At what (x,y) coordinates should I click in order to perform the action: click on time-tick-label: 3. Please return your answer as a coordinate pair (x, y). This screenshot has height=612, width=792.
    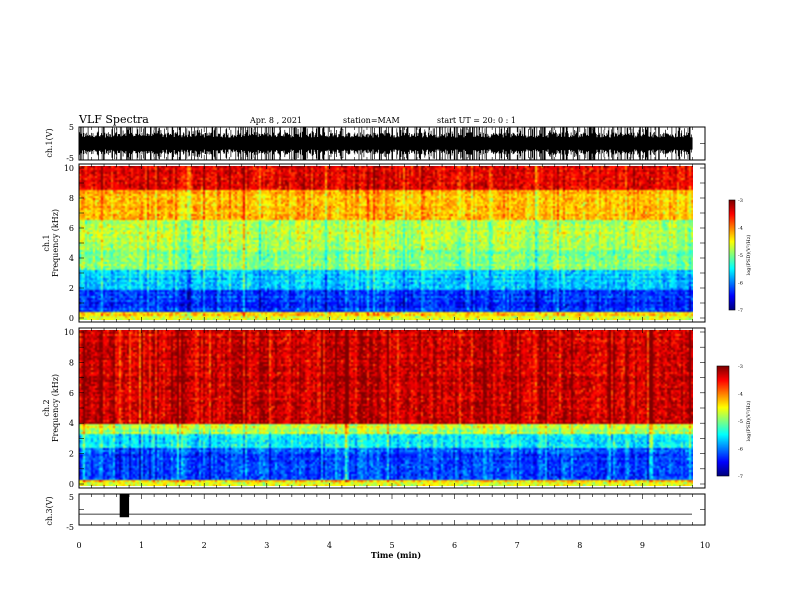
    Looking at the image, I should click on (266, 545).